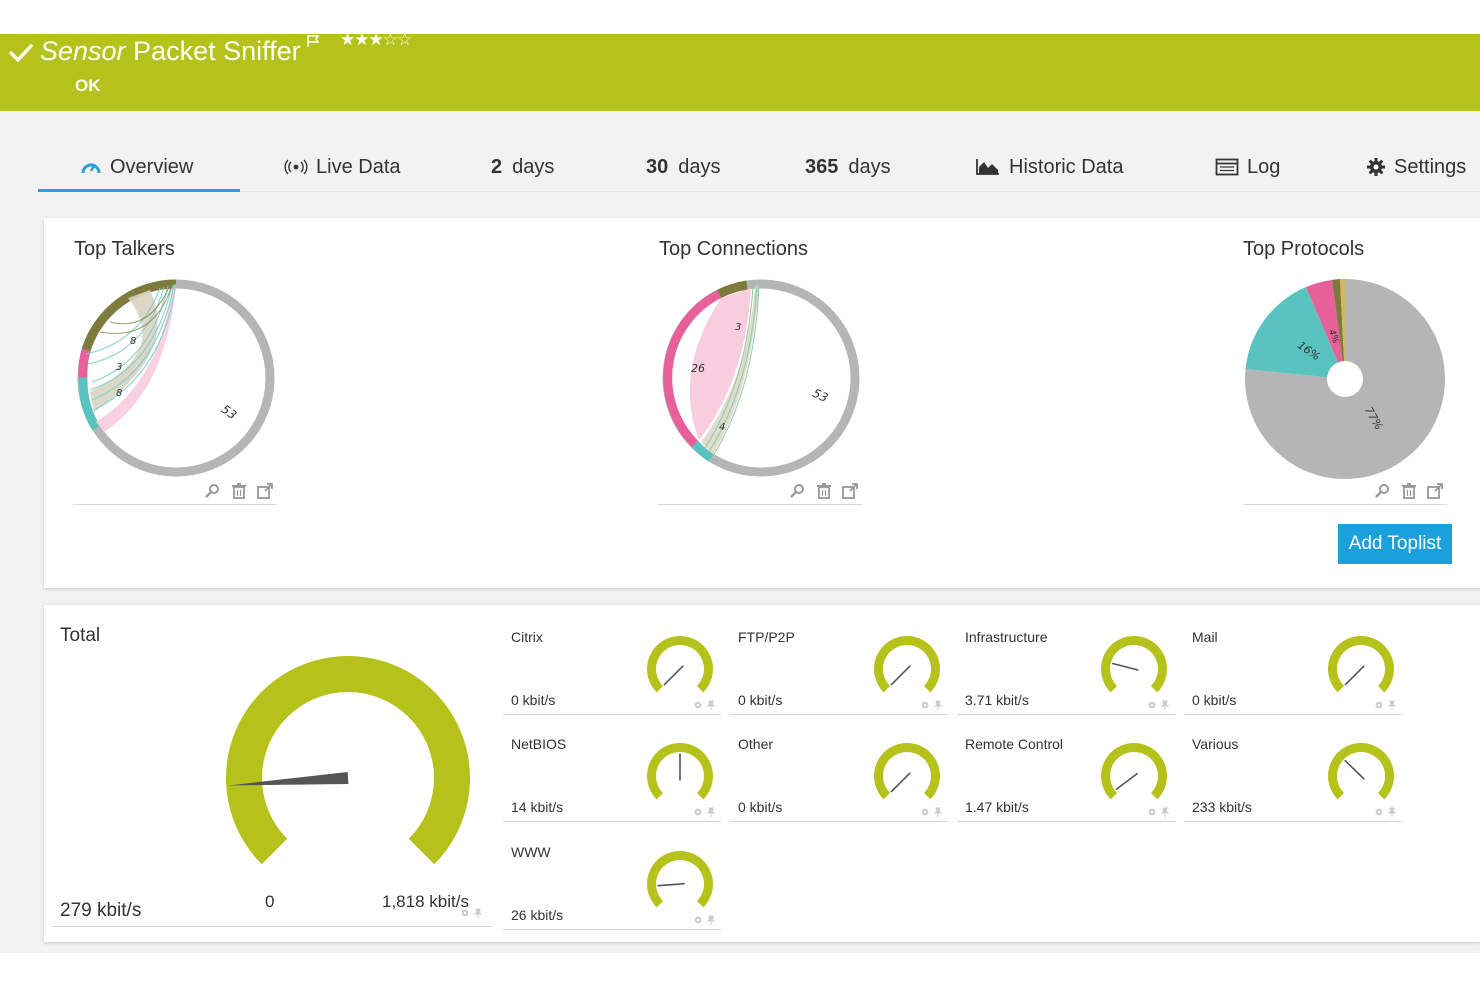  I want to click on priority-stars: ★★★☆☆, so click(376, 39).